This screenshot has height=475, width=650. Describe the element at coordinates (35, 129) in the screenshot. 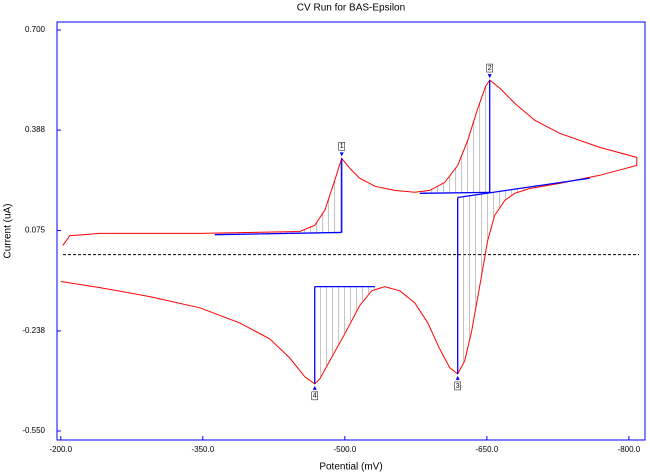

I see `y-tick-label: 0.388` at that location.